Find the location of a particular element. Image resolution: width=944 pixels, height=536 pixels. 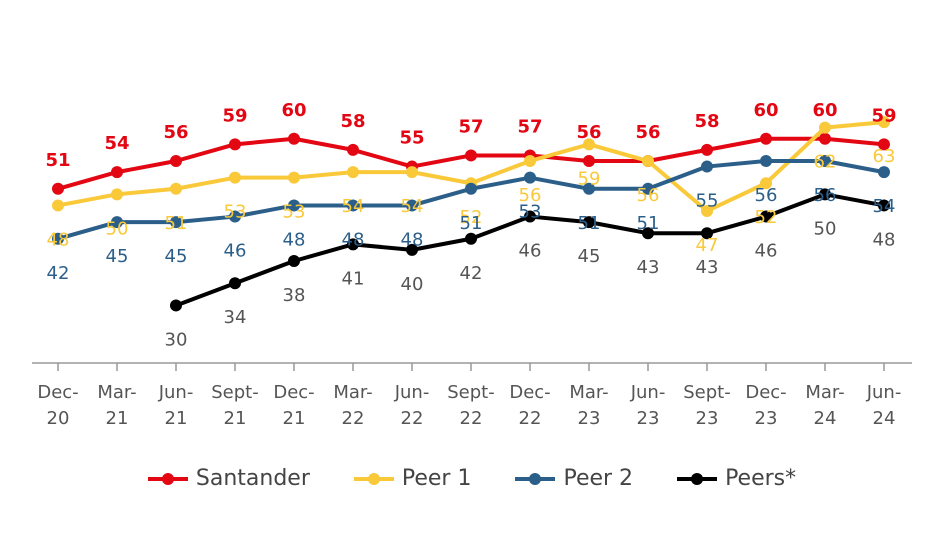

x-tick-label: Jun-23 is located at coordinates (648, 405).